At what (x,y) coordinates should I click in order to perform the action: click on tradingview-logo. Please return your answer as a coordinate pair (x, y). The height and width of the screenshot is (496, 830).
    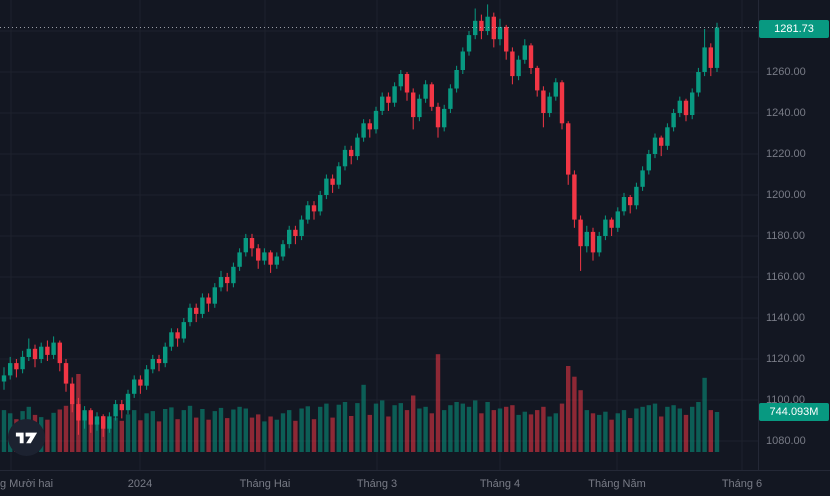
    Looking at the image, I should click on (26, 437).